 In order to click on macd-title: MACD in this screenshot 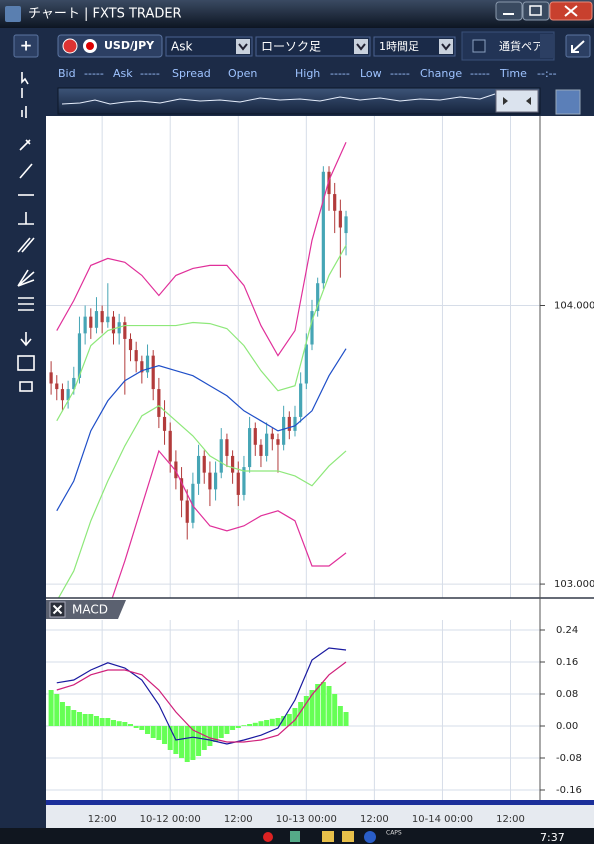, I will do `click(90, 610)`.